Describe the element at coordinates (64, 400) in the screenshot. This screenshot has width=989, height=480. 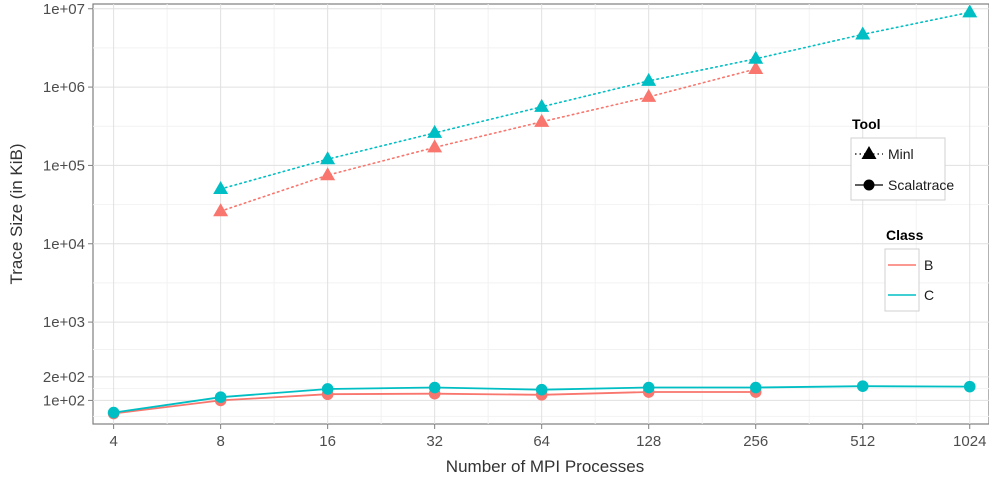
I see `y-tick-label: 1e+02` at that location.